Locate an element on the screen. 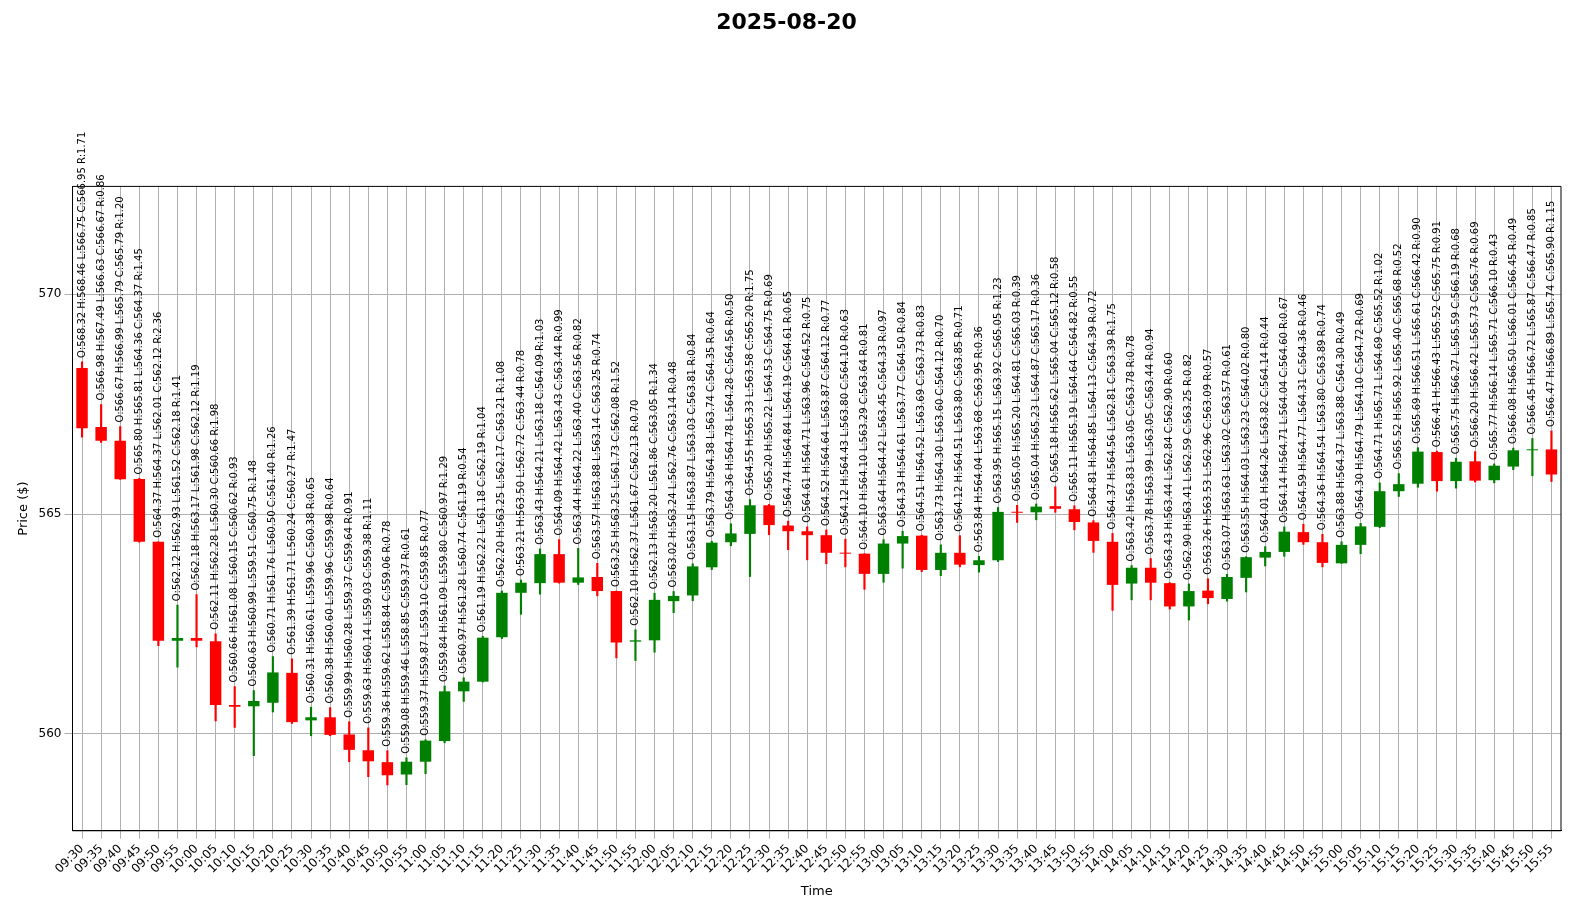 The height and width of the screenshot is (911, 1589). text: O:564.10 H:564.10 L:563.29 C:563.64 R:0.81 is located at coordinates (864, 436).